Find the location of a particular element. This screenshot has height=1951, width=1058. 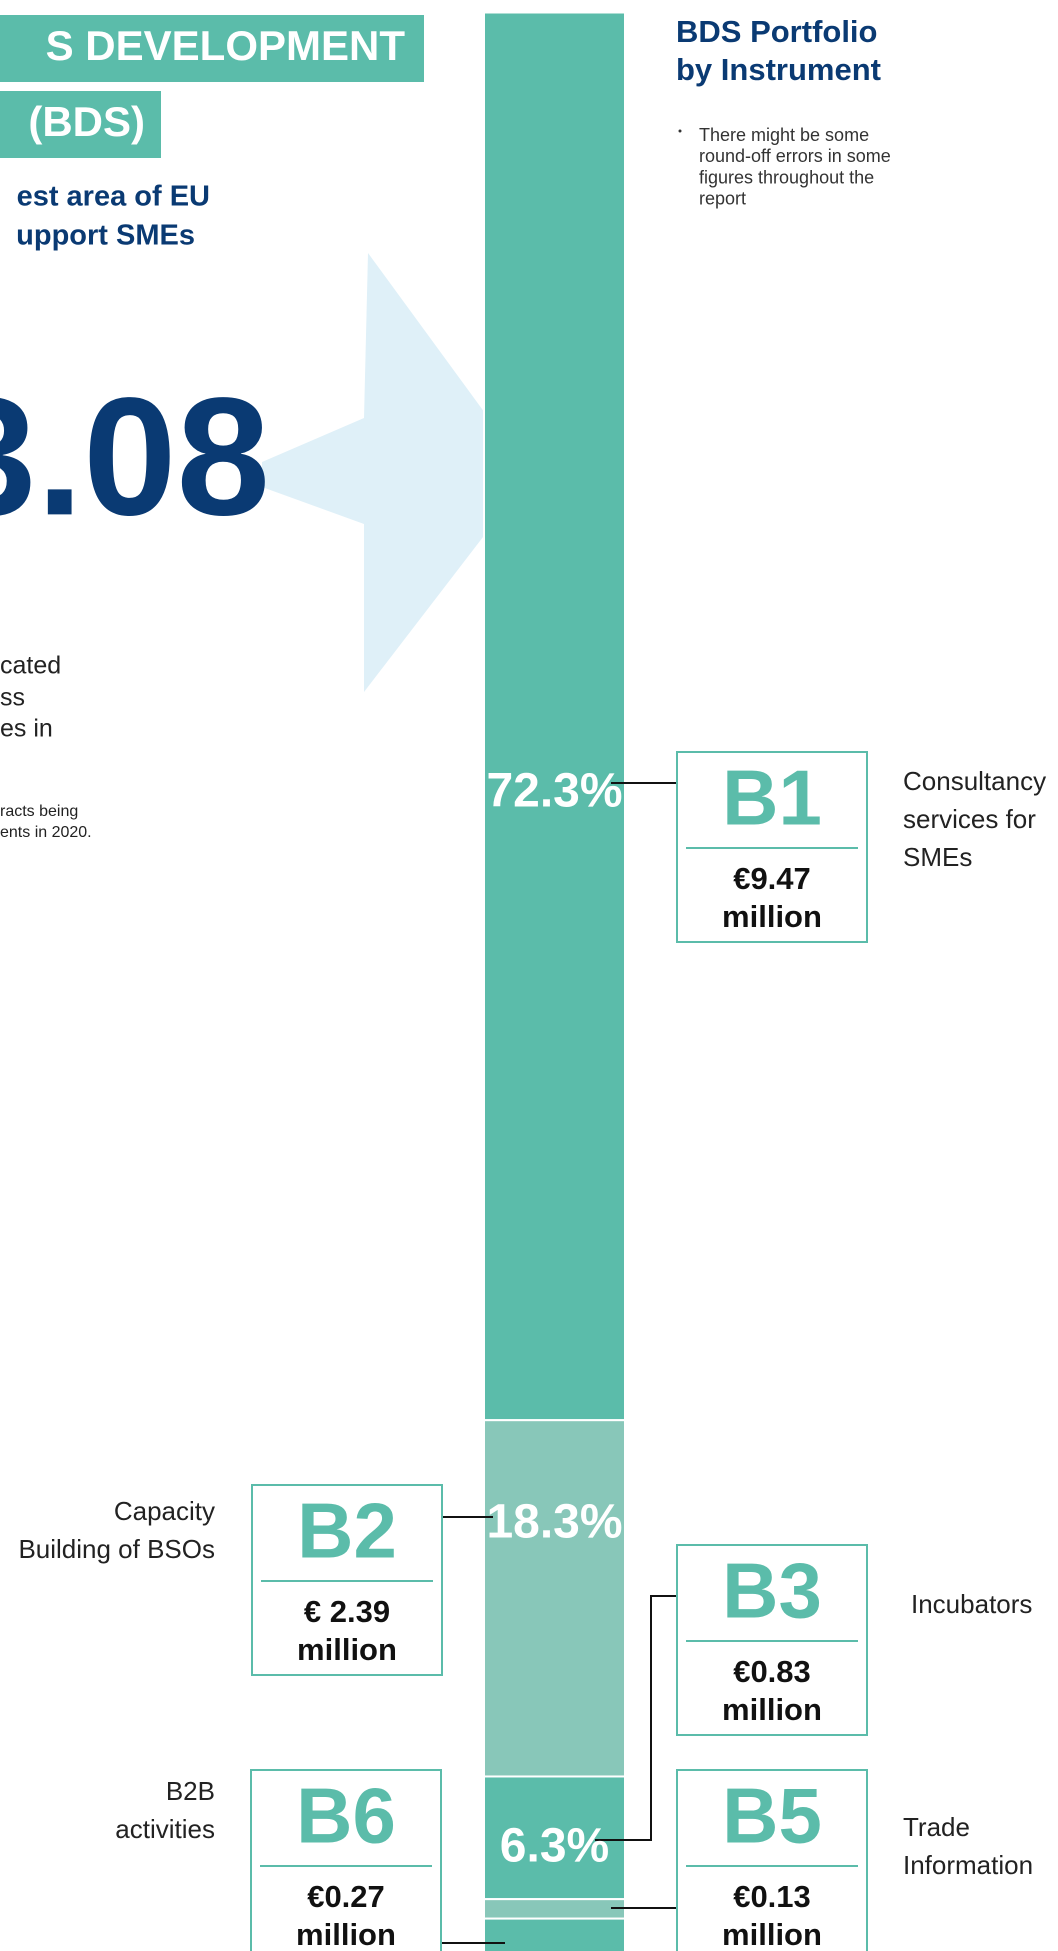

category-description: Trade is located at coordinates (936, 1827).